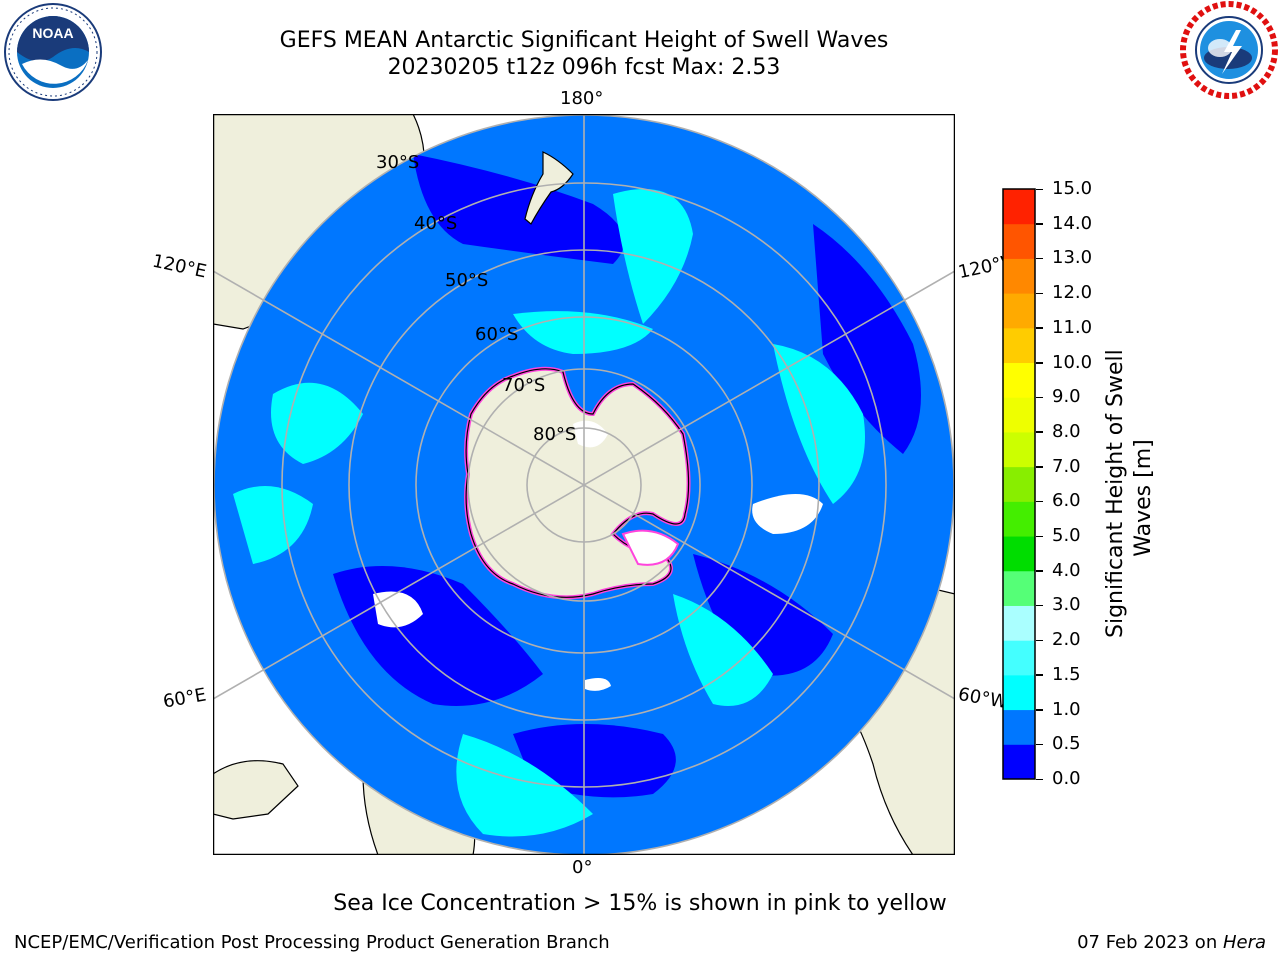 The height and width of the screenshot is (960, 1280). Describe the element at coordinates (497, 334) in the screenshot. I see `lat-label-60s: 60°S` at that location.